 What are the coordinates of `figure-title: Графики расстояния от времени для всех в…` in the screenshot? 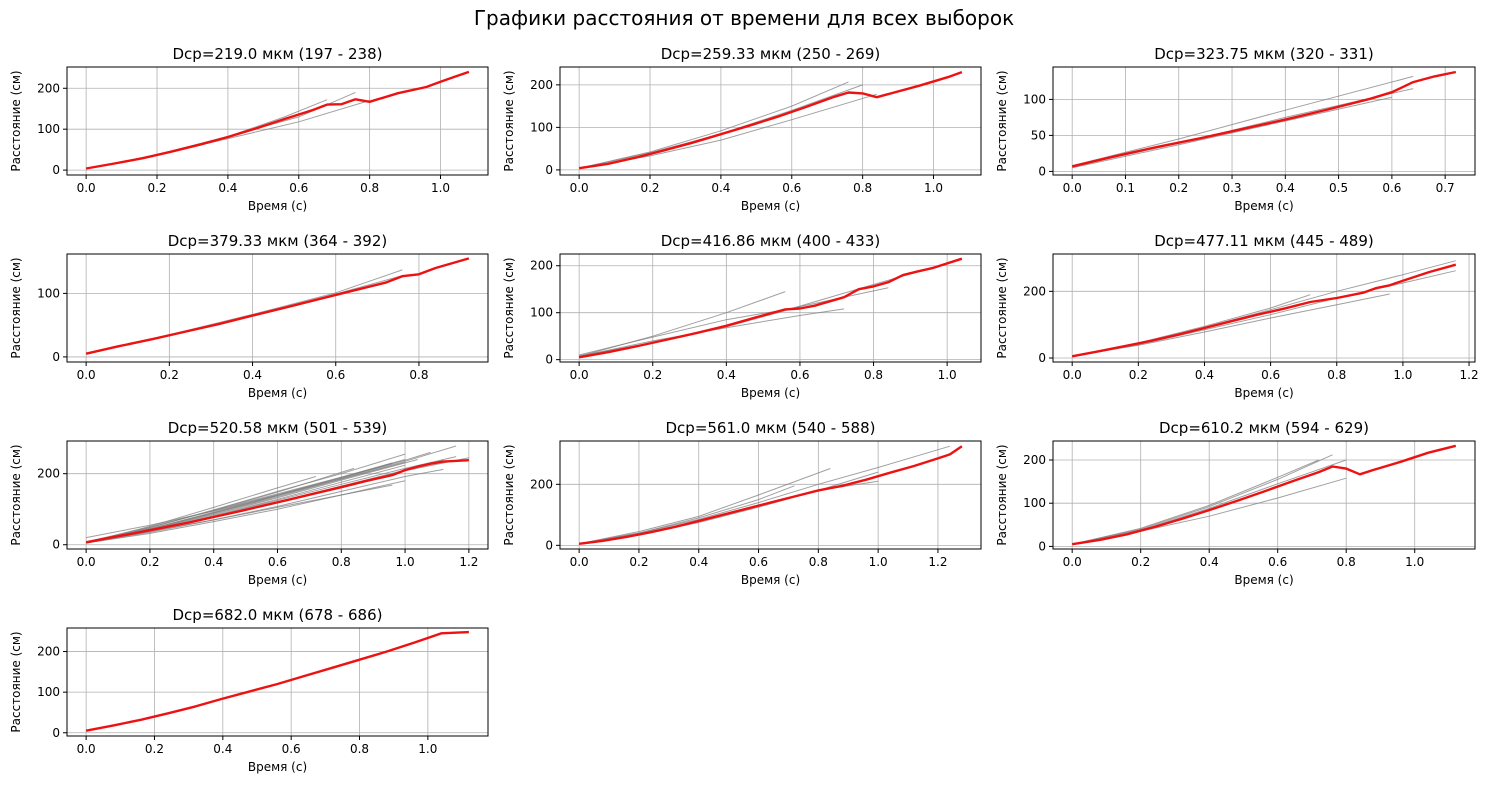 It's located at (744, 18).